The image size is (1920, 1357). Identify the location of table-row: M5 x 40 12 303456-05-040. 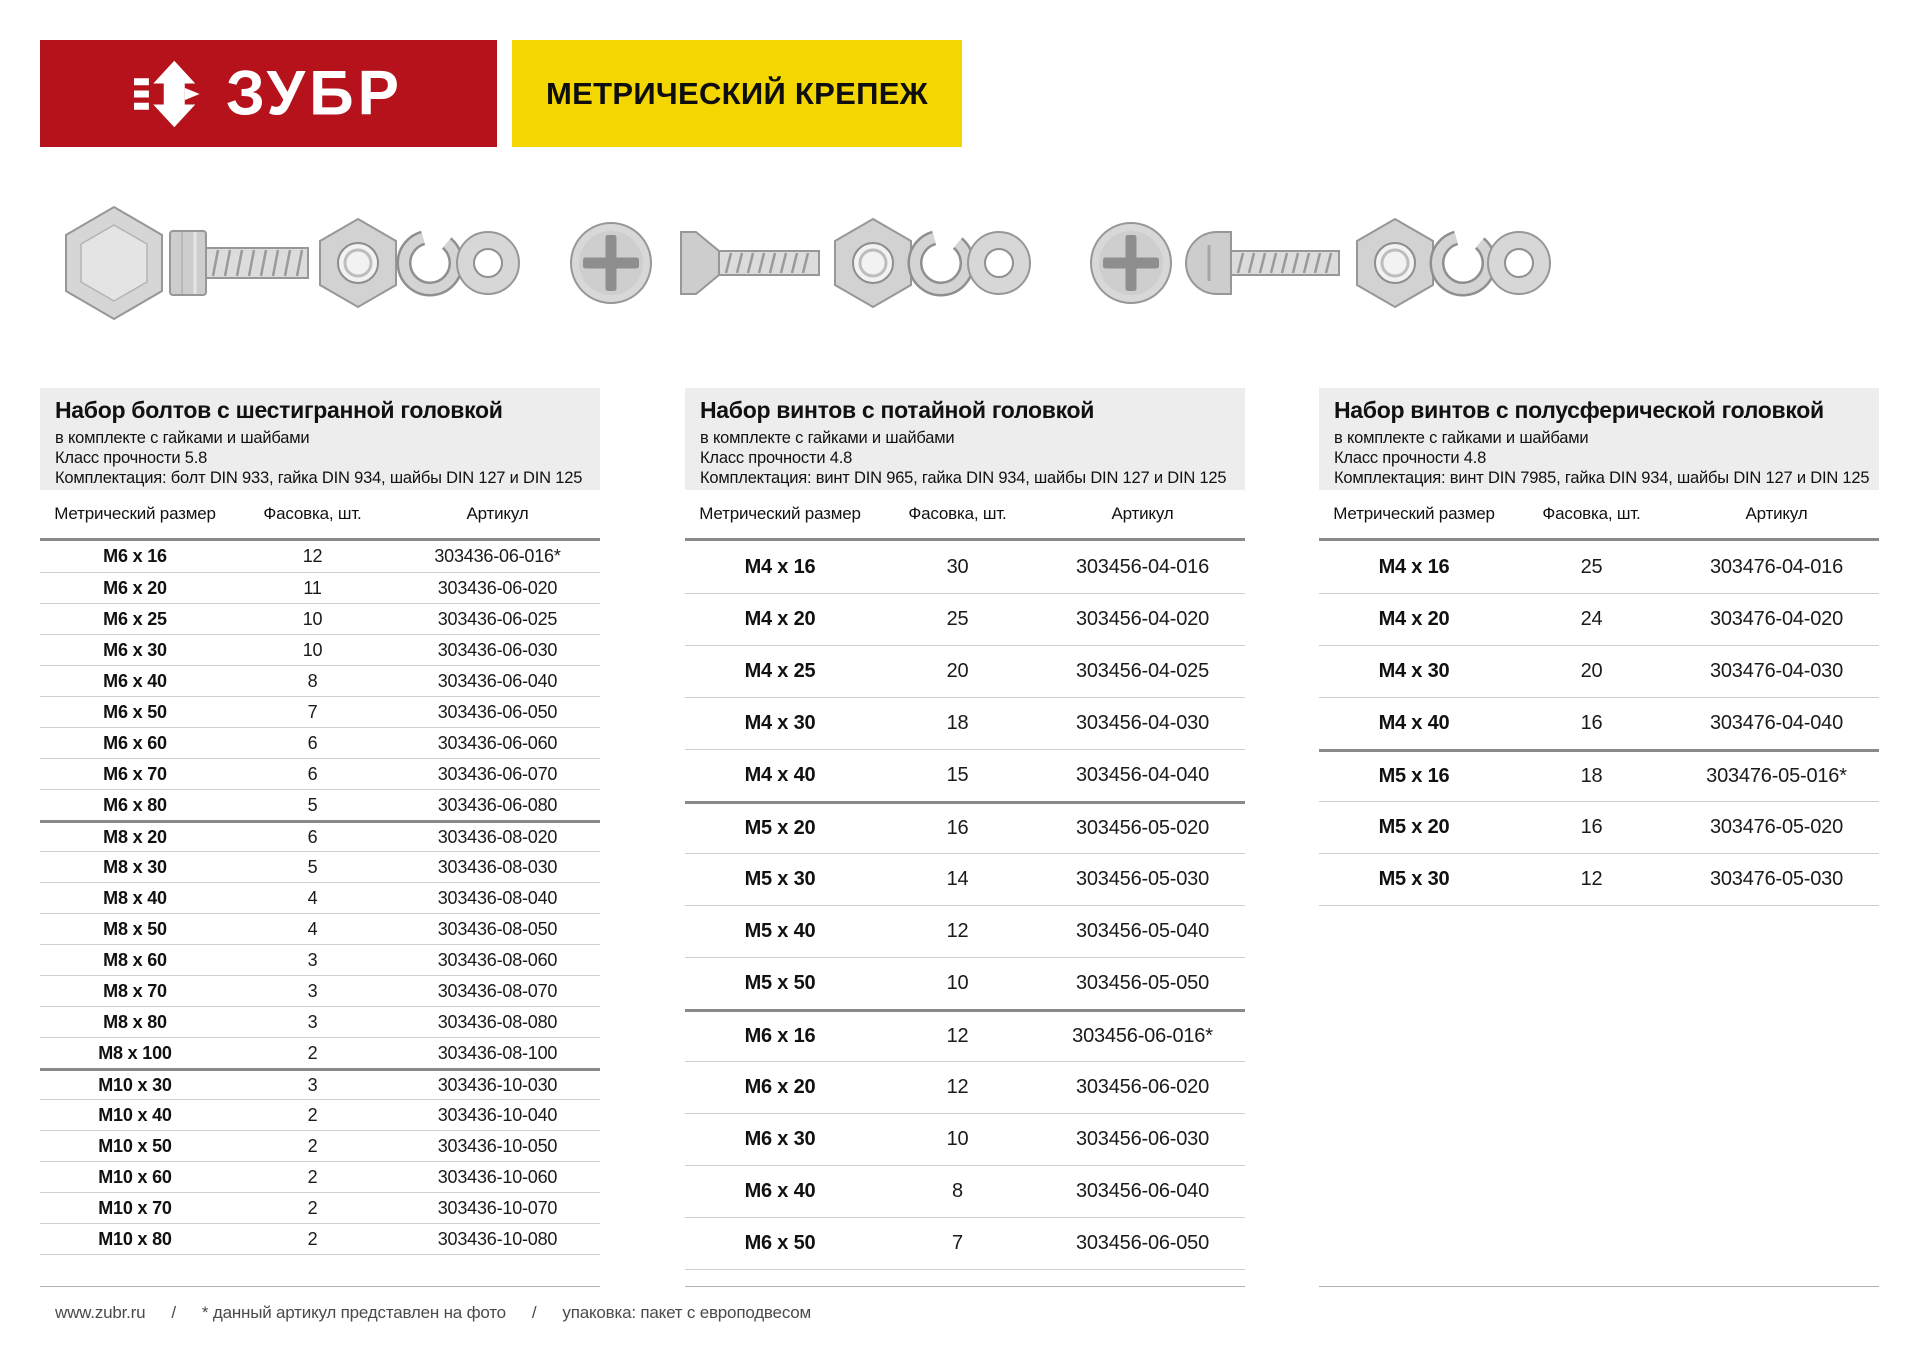
(965, 931).